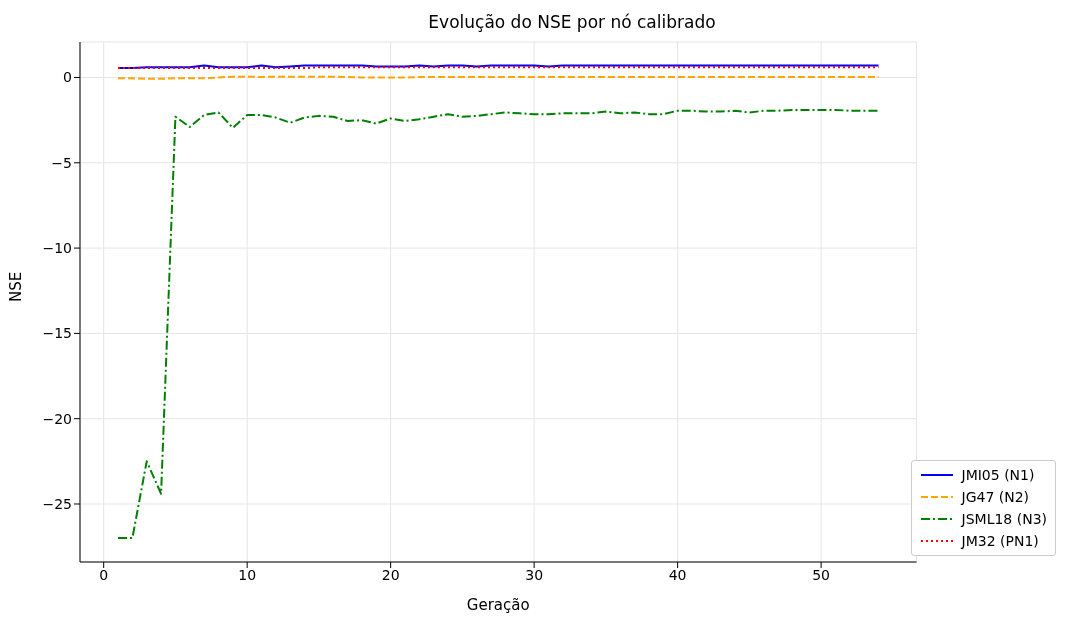  Describe the element at coordinates (998, 475) in the screenshot. I see `legend-label: JMI05 (N1)` at that location.